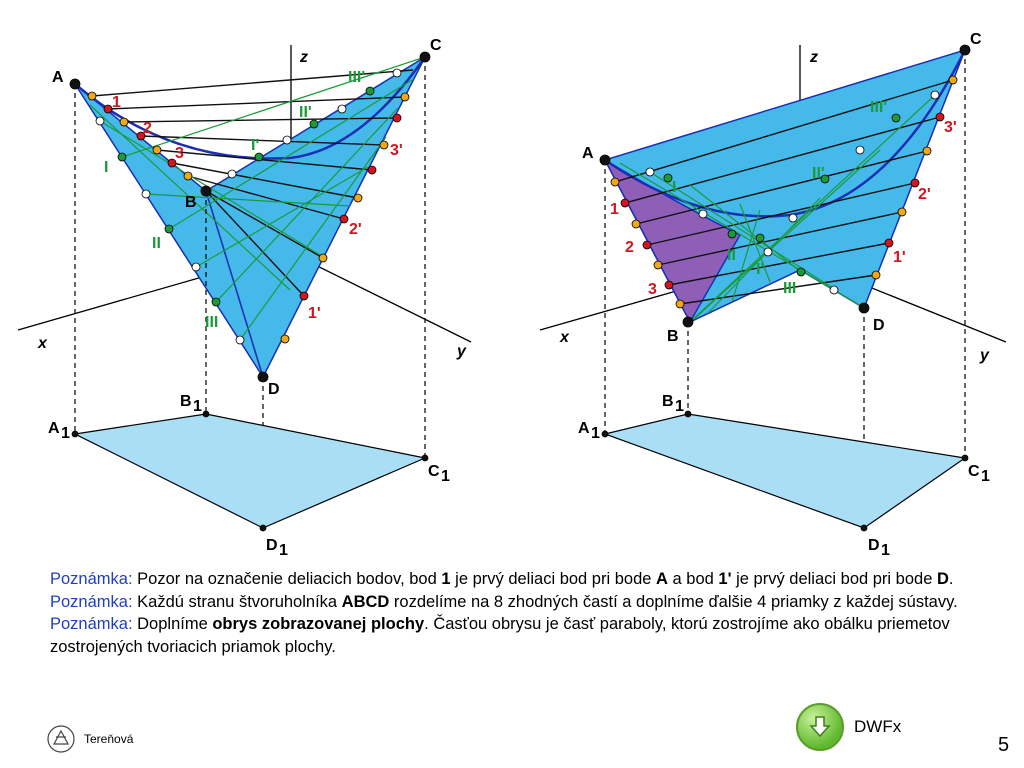 Image resolution: width=1024 pixels, height=768 pixels. Describe the element at coordinates (878, 107) in the screenshot. I see `label-IIIp-right: III'` at that location.